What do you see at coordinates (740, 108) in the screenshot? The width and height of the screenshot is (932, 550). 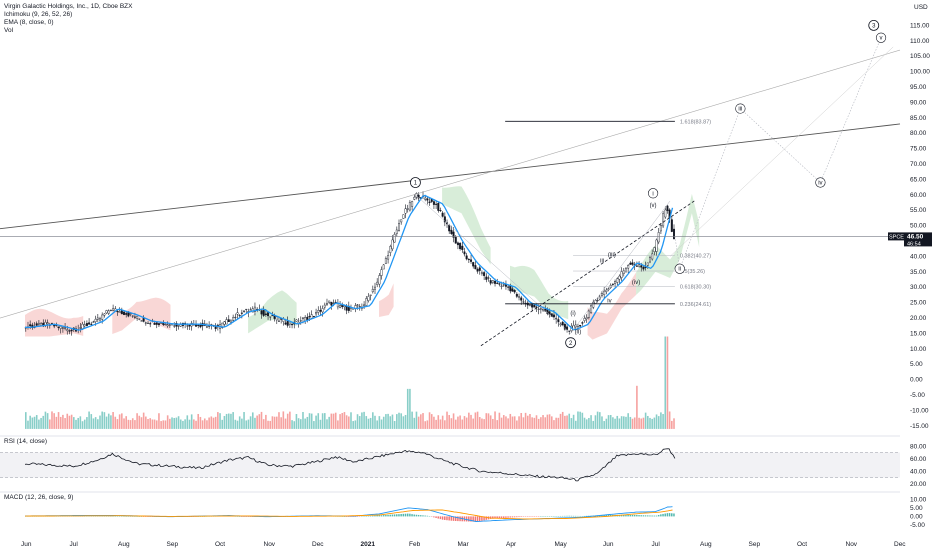 I see `minor-wave-circle` at bounding box center [740, 108].